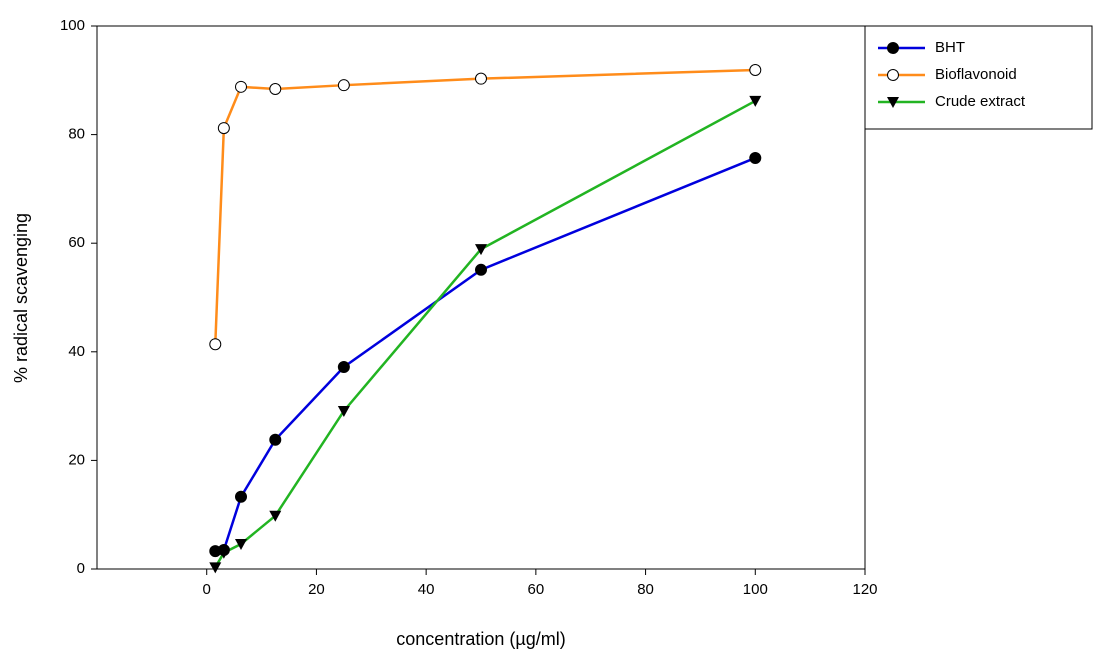 This screenshot has width=1094, height=658. What do you see at coordinates (316, 589) in the screenshot?
I see `x-tick-label: 20` at bounding box center [316, 589].